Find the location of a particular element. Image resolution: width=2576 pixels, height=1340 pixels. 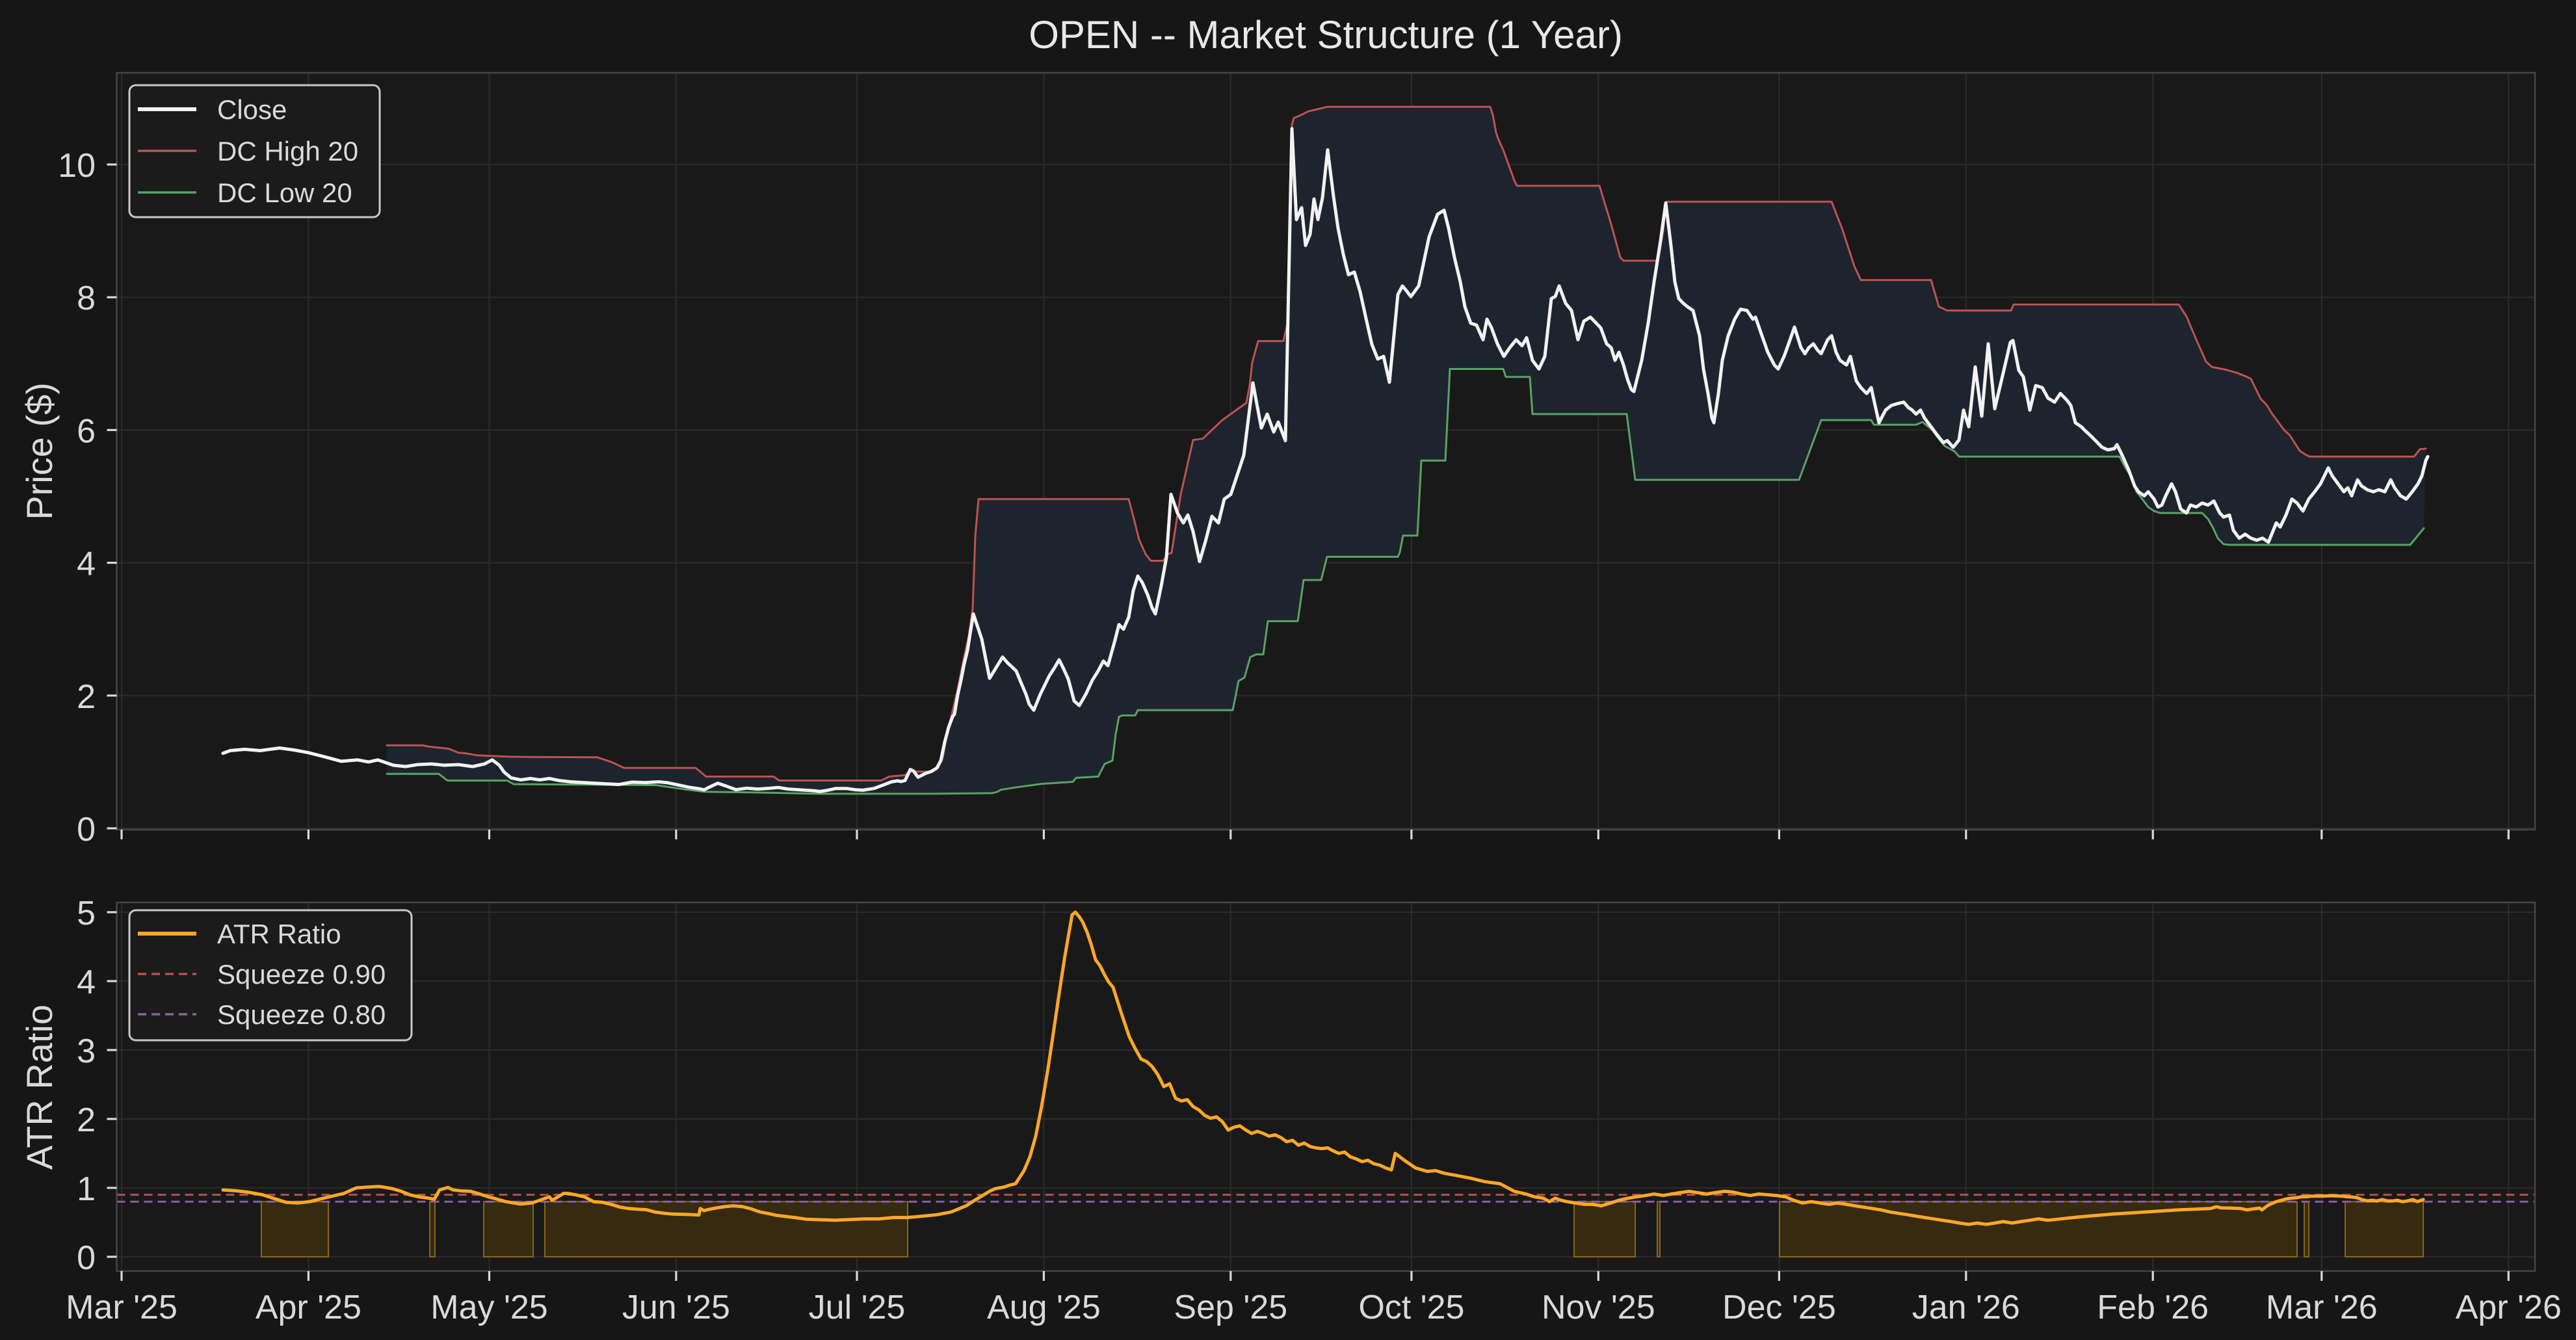

svg-text: Feb '26 is located at coordinates (2153, 1307).